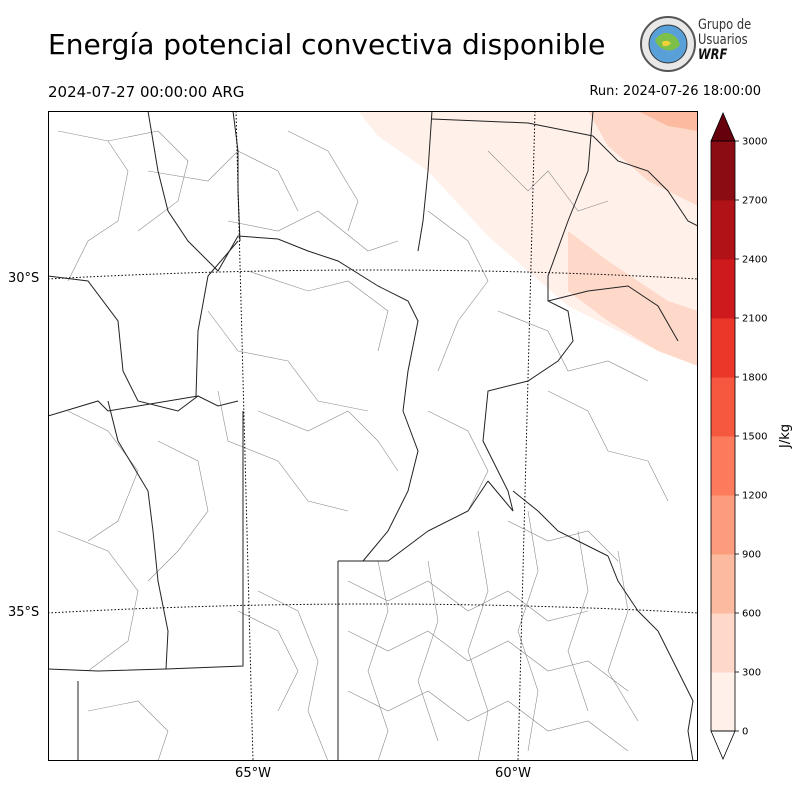 The image size is (800, 800). I want to click on lat-label-30s: 30°S, so click(24, 278).